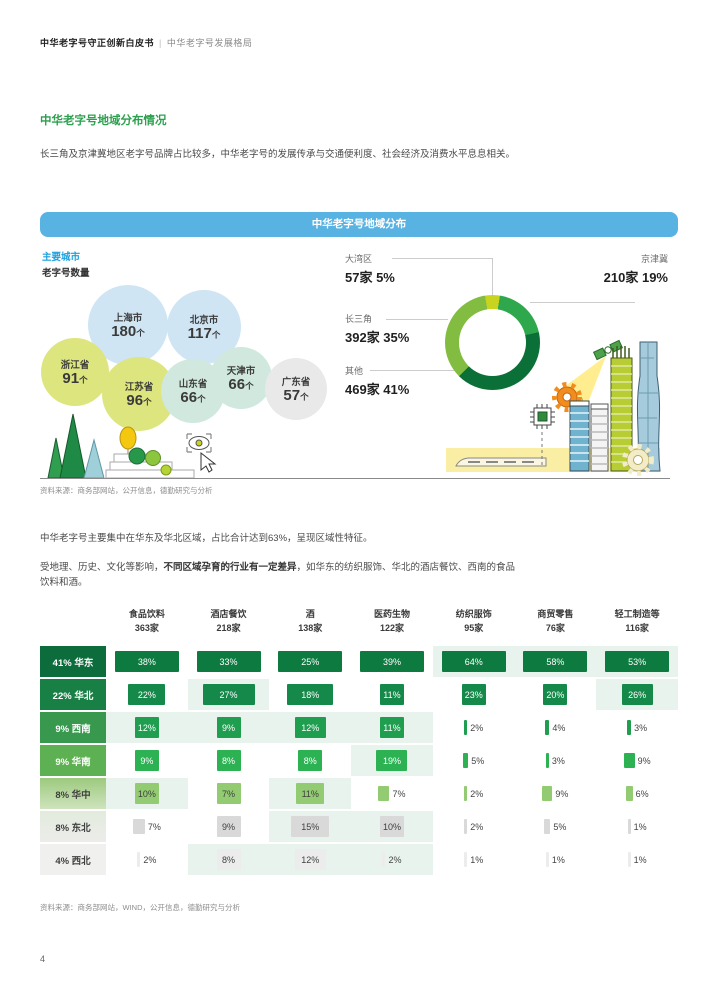 This screenshot has height=1004, width=710. I want to click on table-cell: 53%, so click(637, 661).